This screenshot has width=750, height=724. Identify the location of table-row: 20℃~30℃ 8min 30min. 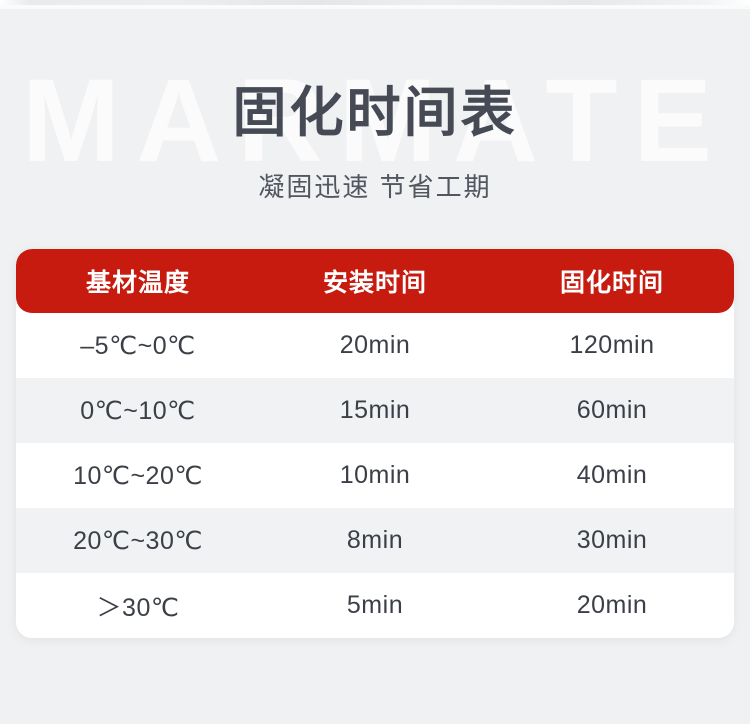
(375, 540).